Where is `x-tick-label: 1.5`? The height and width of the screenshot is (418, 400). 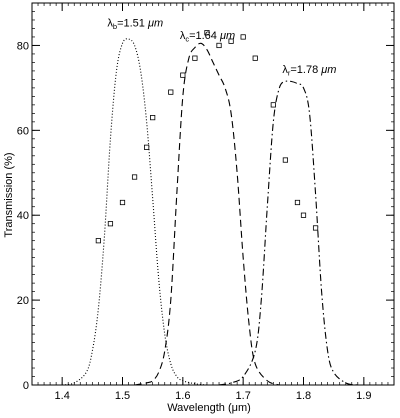 x-tick-label: 1.5 is located at coordinates (122, 396).